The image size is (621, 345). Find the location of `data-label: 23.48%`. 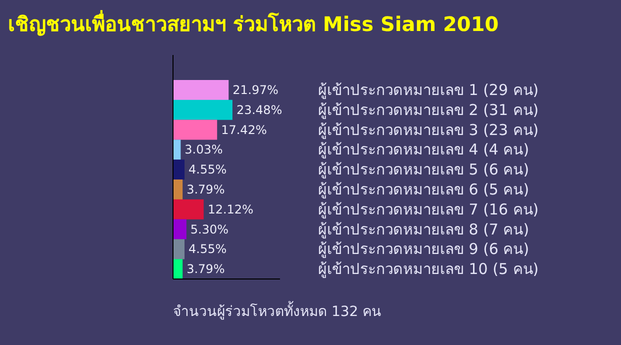

data-label: 23.48% is located at coordinates (259, 109).